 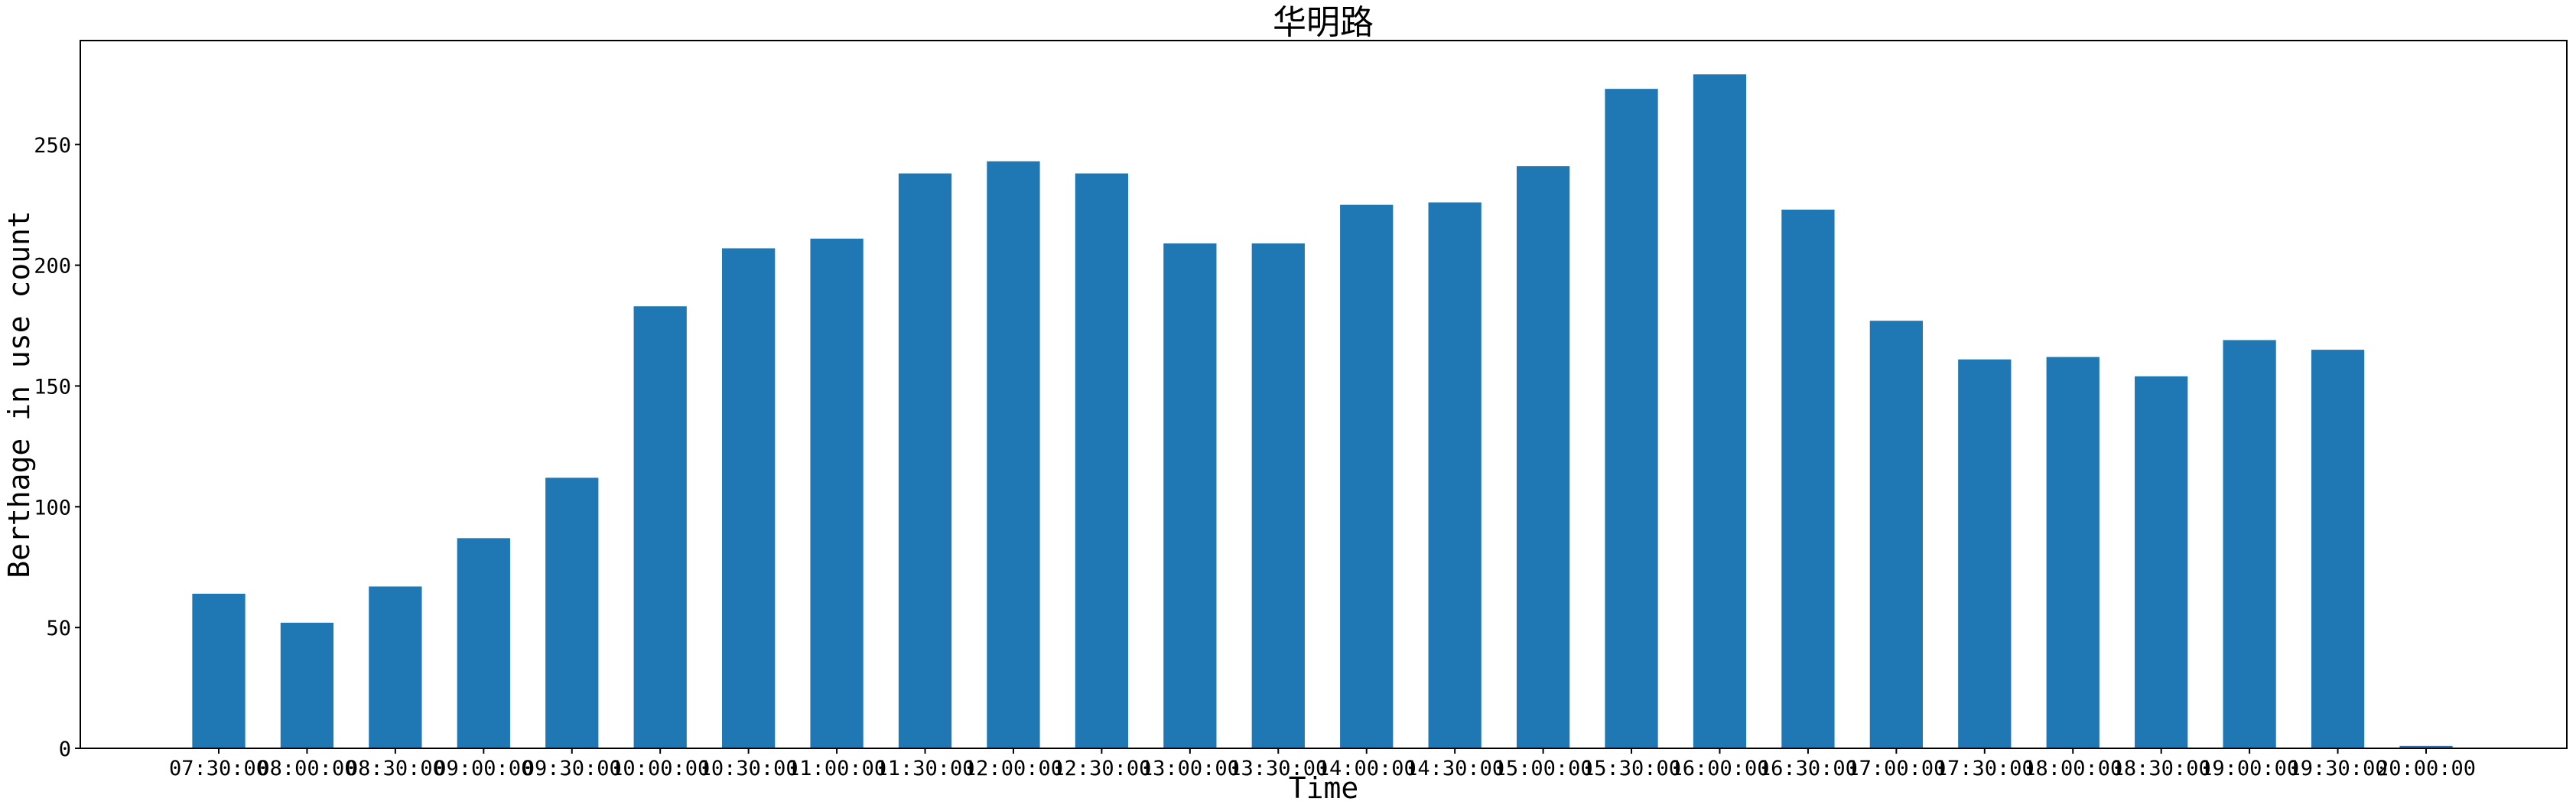 I want to click on x-tick-label: 15:30:00, so click(x=1631, y=768).